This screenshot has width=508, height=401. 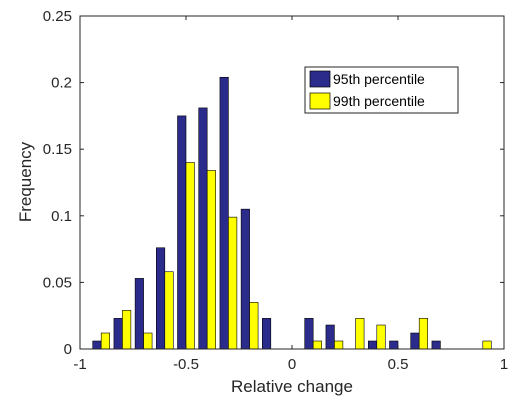 I want to click on legend-swatch-99th, so click(x=320, y=101).